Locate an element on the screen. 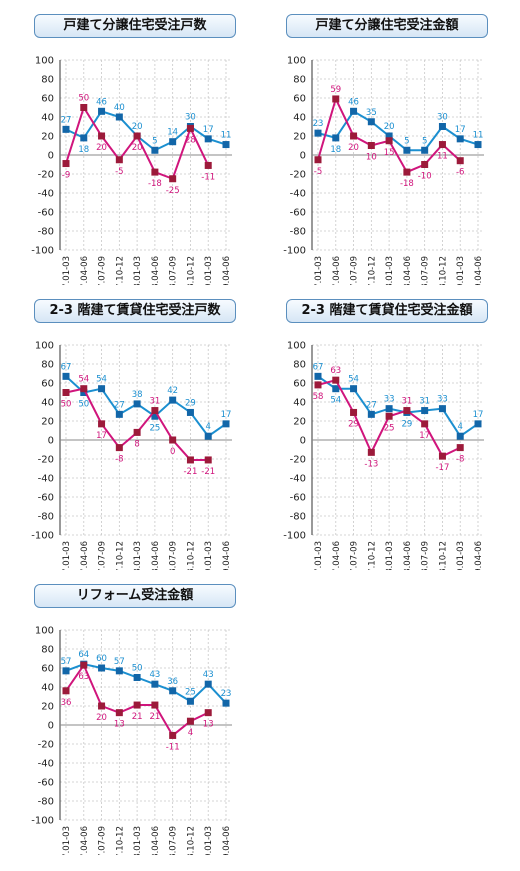 The height and width of the screenshot is (871, 520). data-label: 67 is located at coordinates (318, 367).